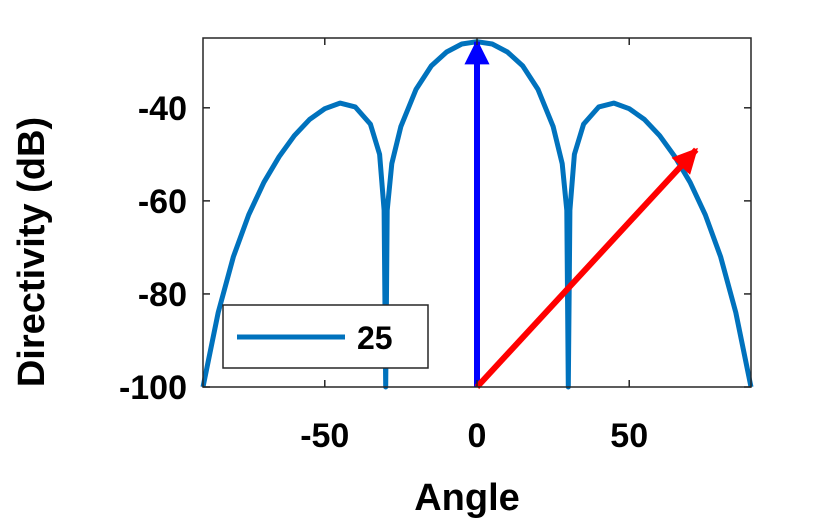  Describe the element at coordinates (467, 498) in the screenshot. I see `x-axis-label: Angle` at that location.